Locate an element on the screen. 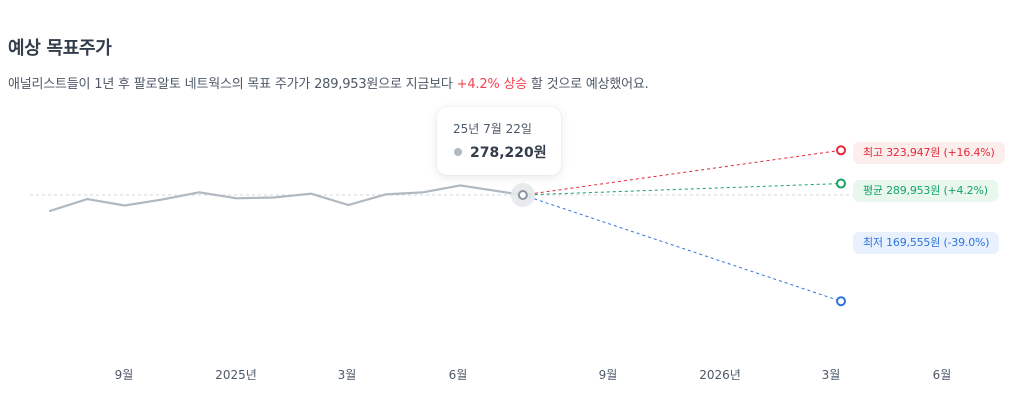  forecast-line-high is located at coordinates (682, 172).